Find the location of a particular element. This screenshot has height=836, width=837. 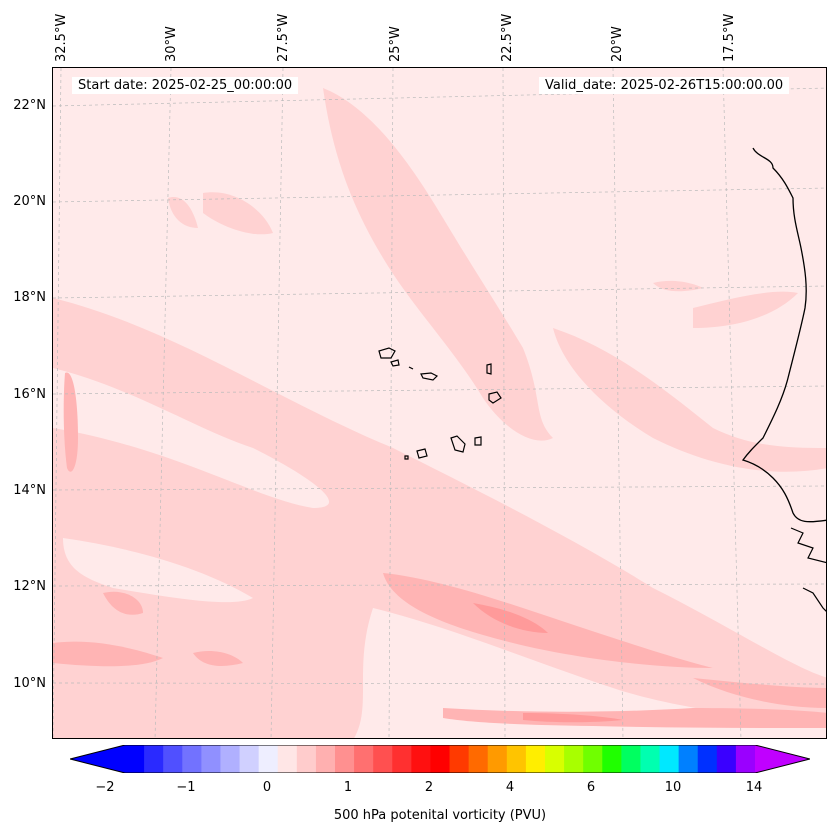

colorbar-tick: −2 is located at coordinates (105, 787).